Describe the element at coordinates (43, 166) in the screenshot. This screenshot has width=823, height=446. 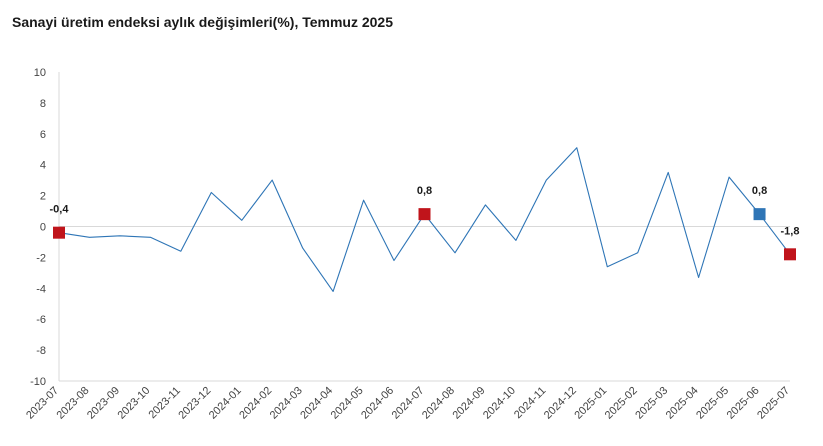
I see `y-tick-label: 4` at that location.